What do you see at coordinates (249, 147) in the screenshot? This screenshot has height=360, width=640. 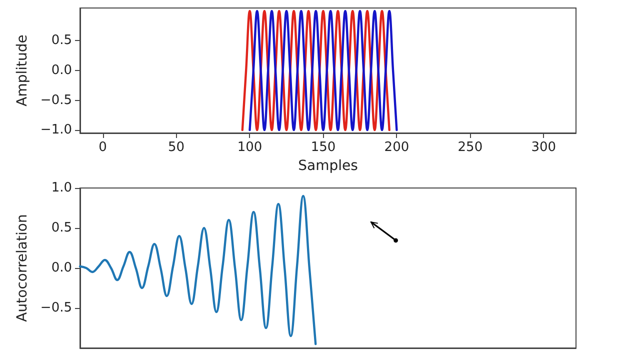 I see `x-tick-label: 100` at bounding box center [249, 147].